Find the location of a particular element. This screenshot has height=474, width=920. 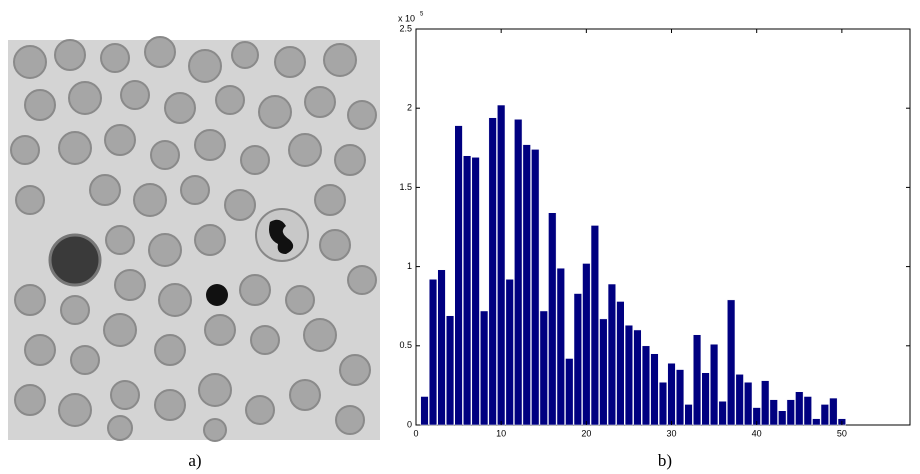

panel-label: a) is located at coordinates (194, 460).